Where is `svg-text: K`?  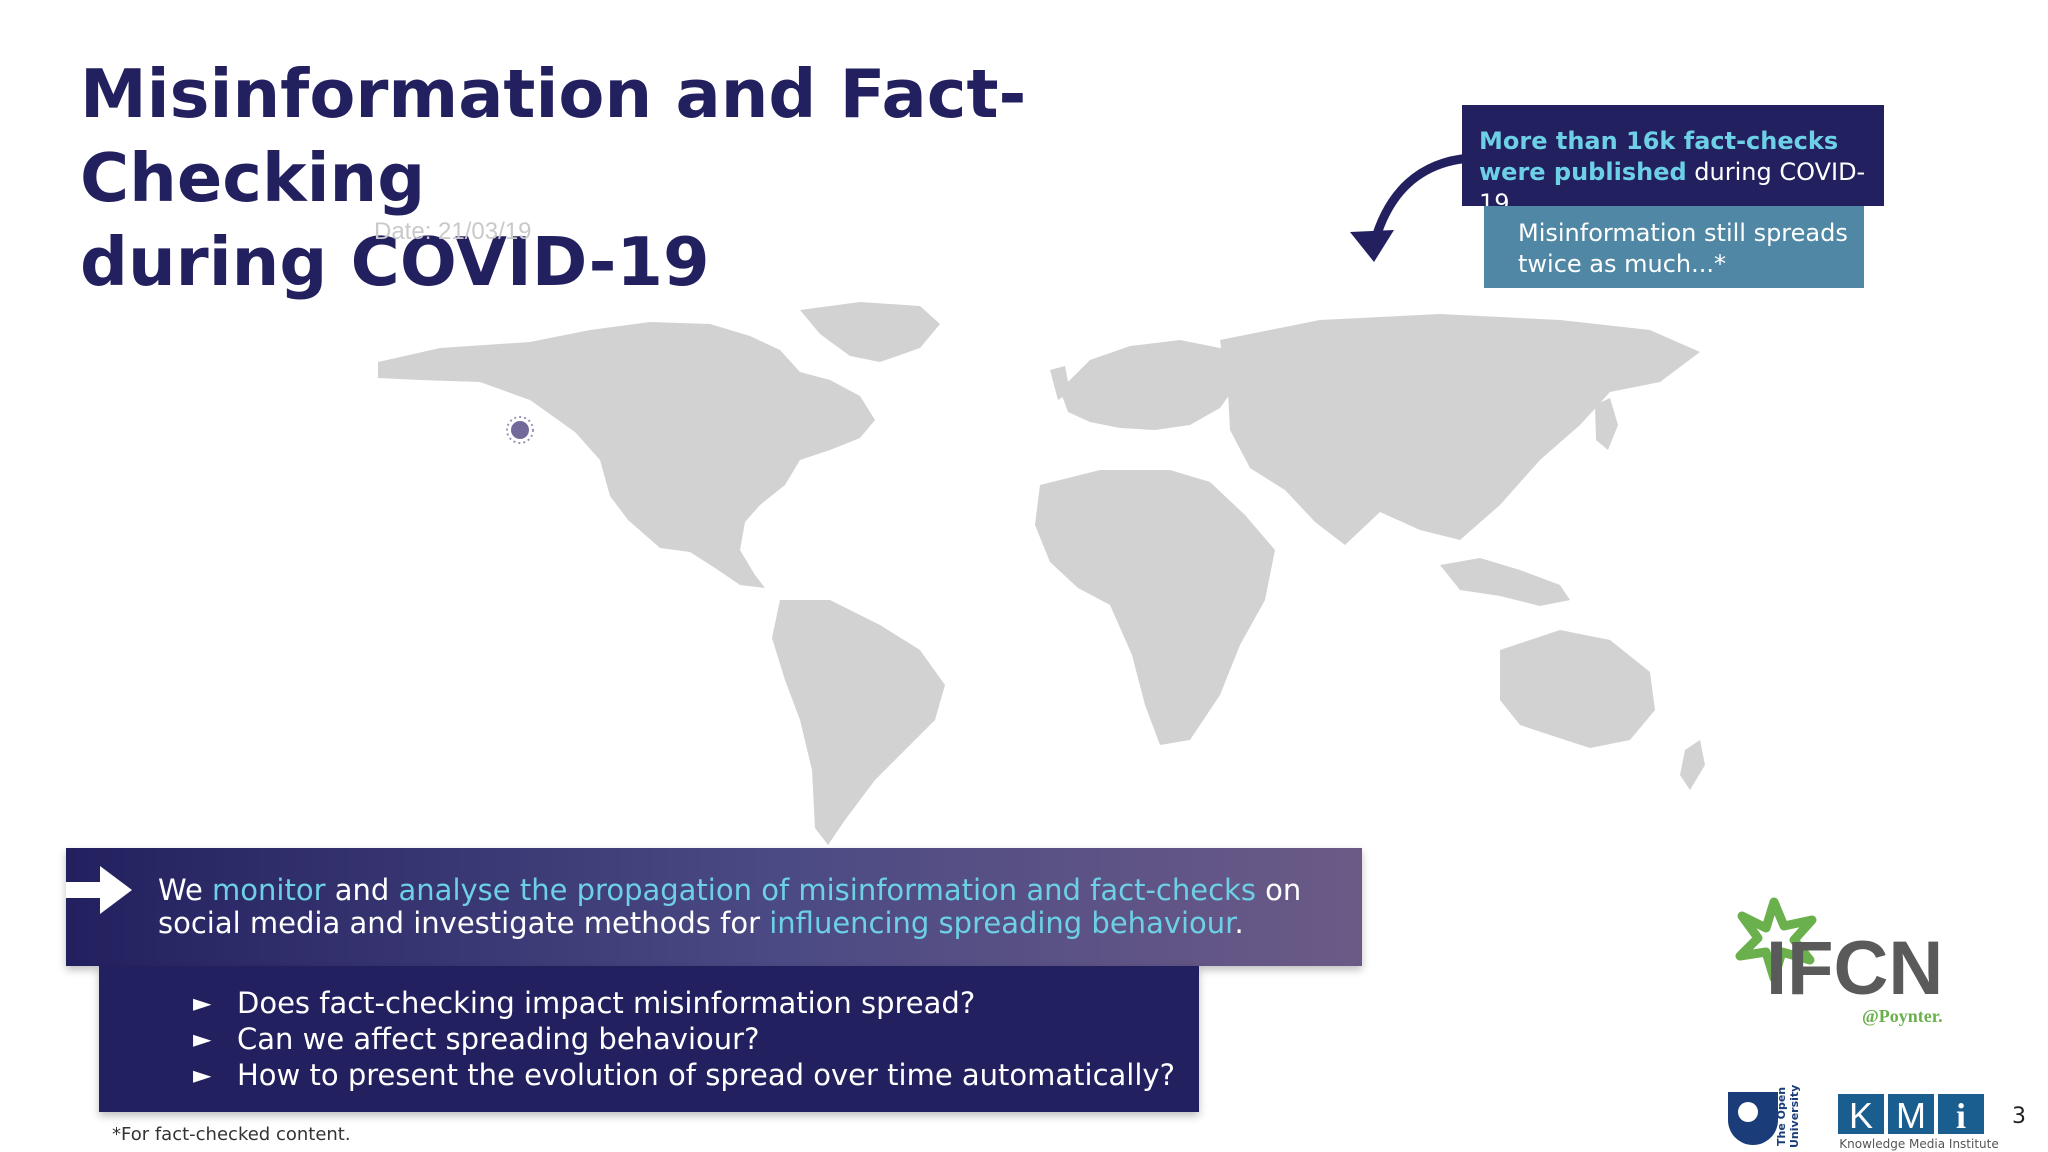 svg-text: K is located at coordinates (1861, 1115).